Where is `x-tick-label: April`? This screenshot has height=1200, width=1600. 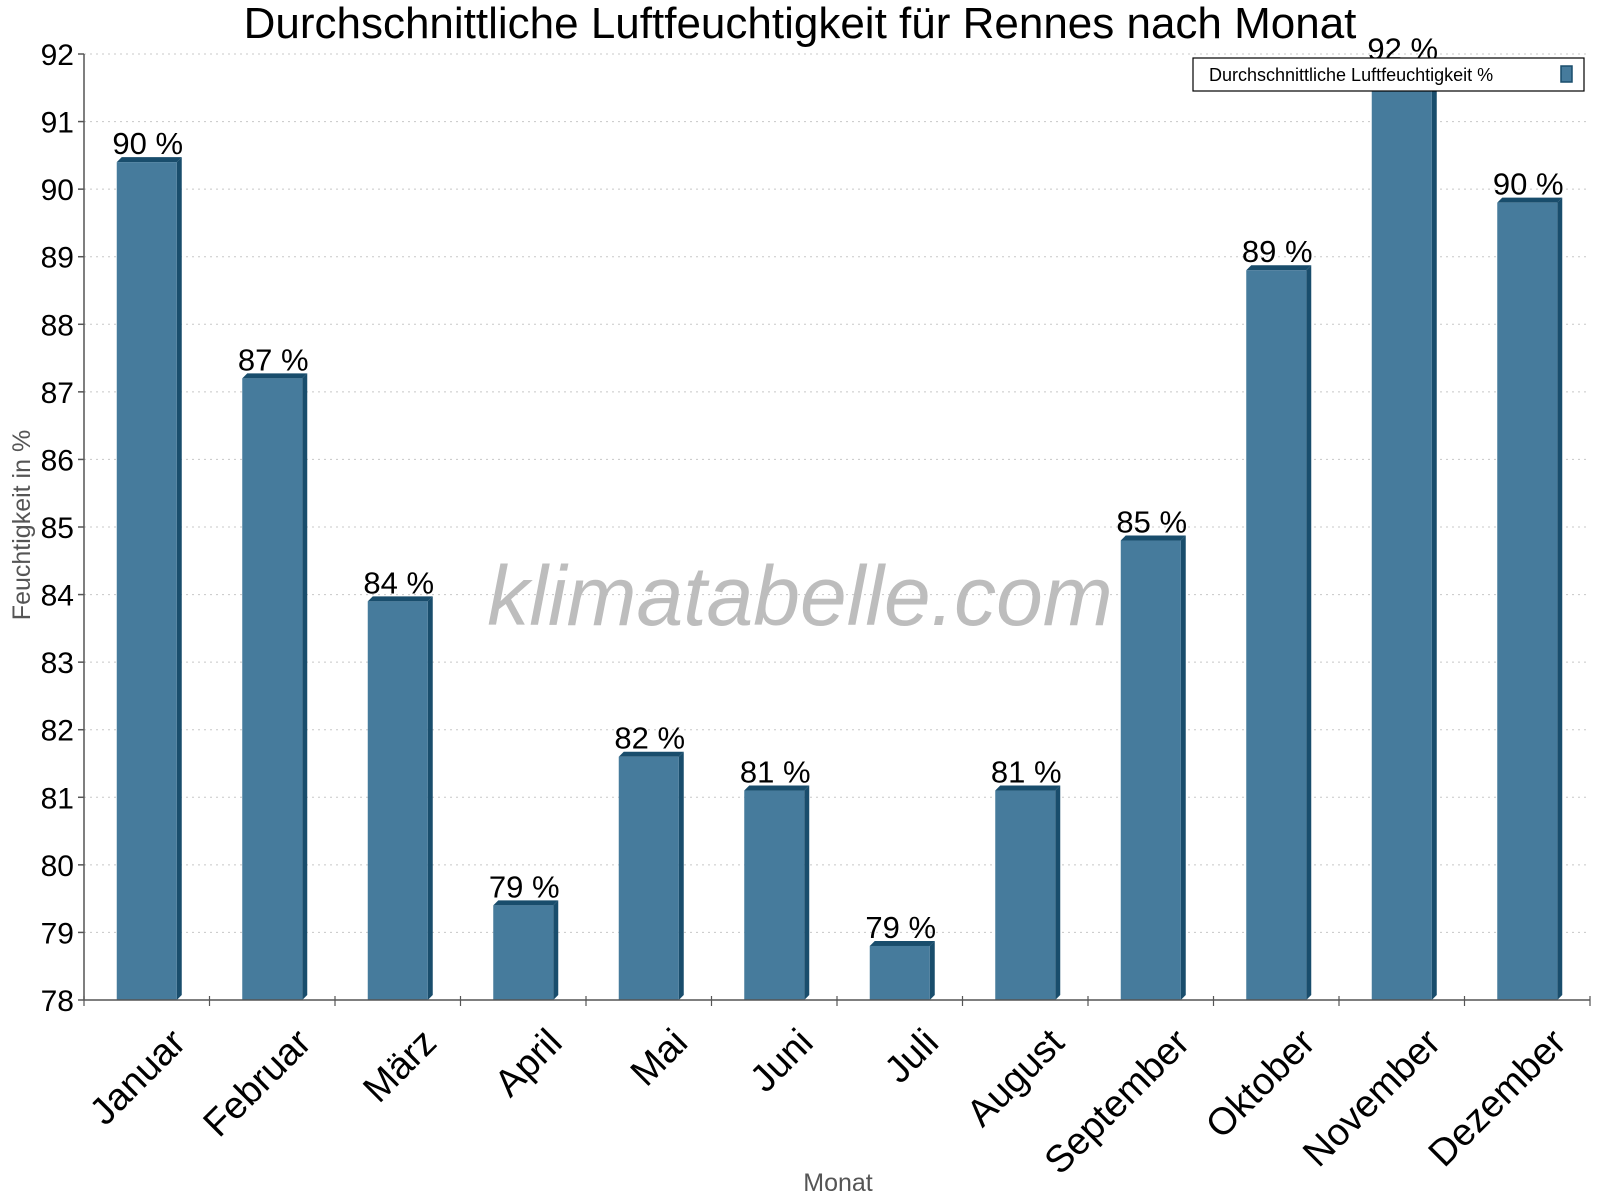 x-tick-label: April is located at coordinates (528, 1062).